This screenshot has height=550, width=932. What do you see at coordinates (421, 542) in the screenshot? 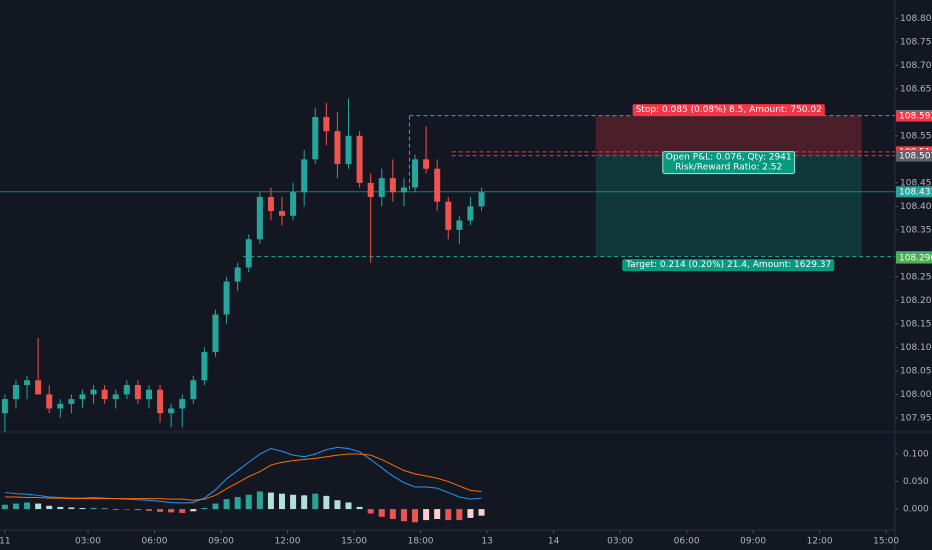
I see `x-tick-label: 18:00` at bounding box center [421, 542].